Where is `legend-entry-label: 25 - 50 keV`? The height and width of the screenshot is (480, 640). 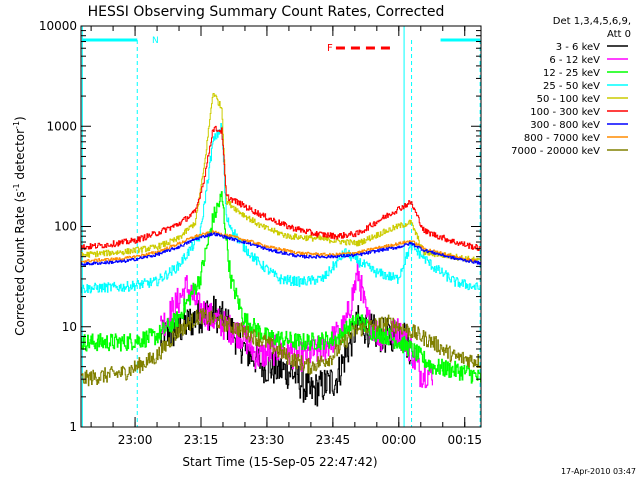
legend-entry-label: 25 - 50 keV is located at coordinates (571, 86).